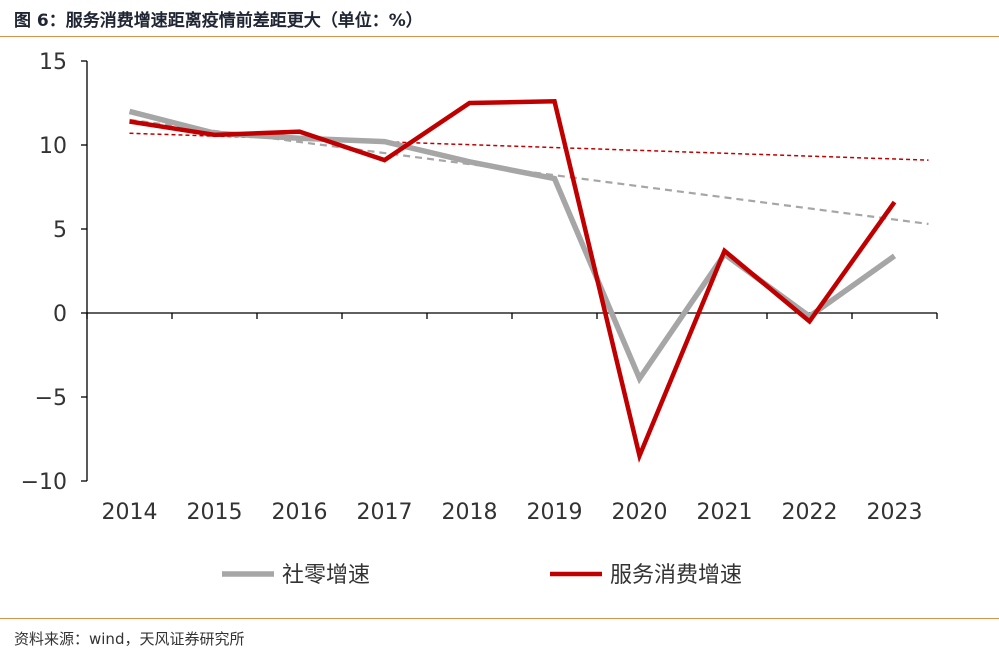  I want to click on y-tick-label: −5, so click(51, 398).